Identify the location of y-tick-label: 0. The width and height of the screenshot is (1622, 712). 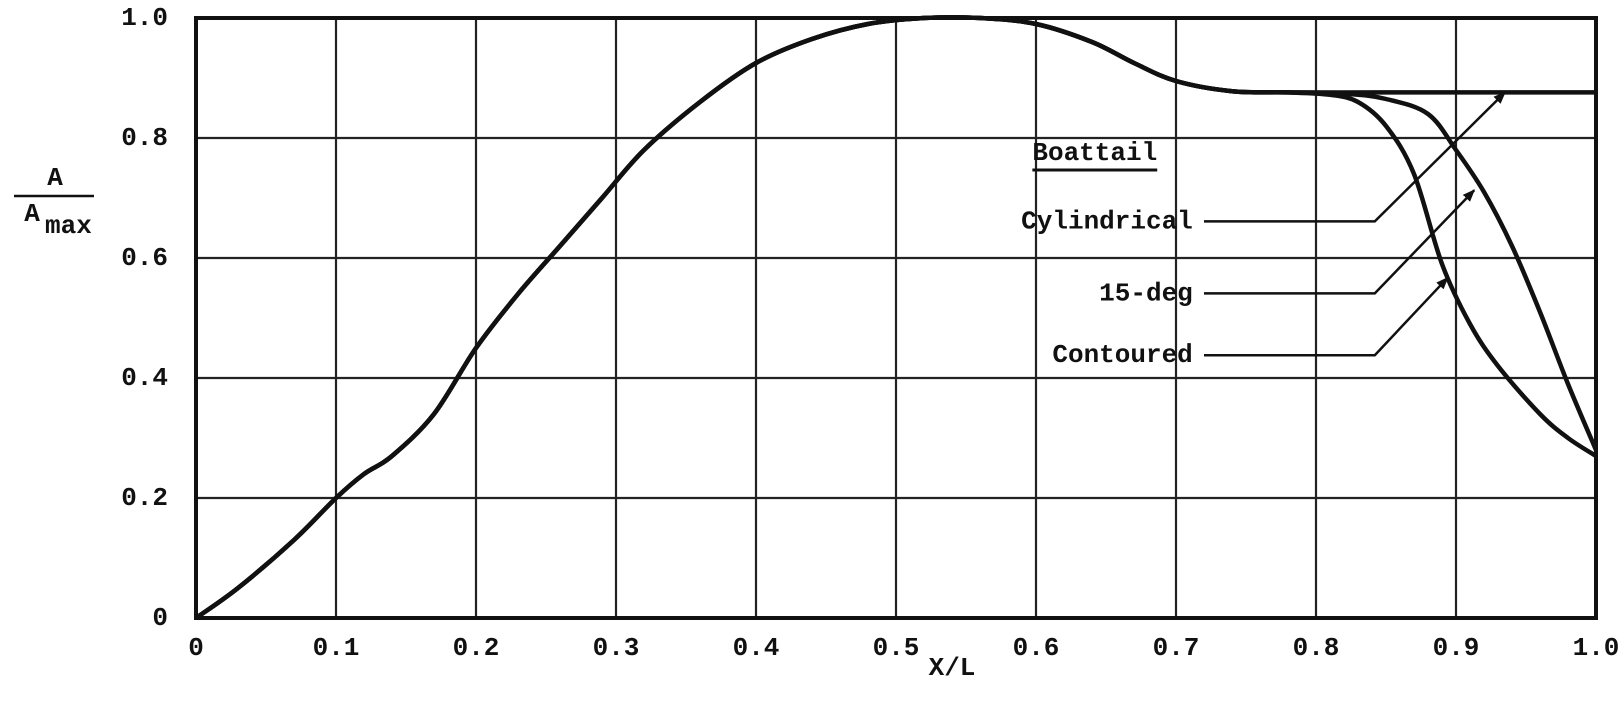
(160, 618).